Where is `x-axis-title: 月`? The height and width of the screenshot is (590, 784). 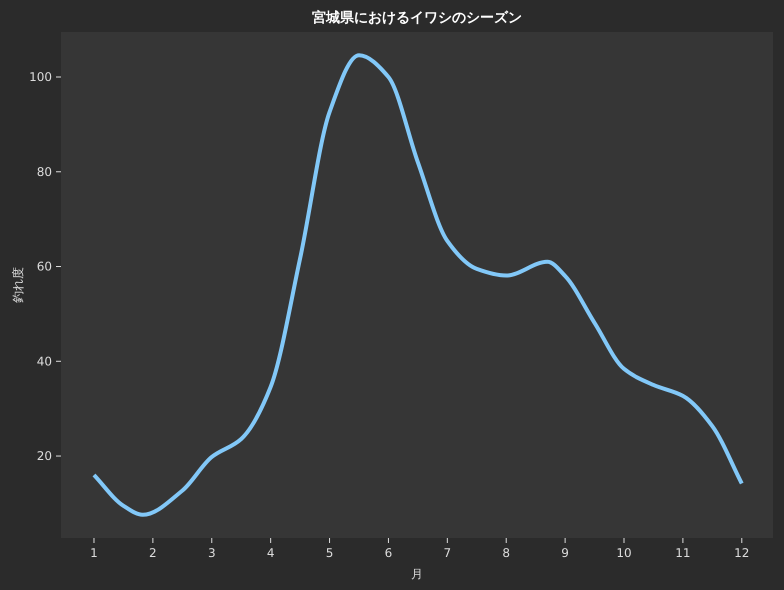 x-axis-title: 月 is located at coordinates (417, 574).